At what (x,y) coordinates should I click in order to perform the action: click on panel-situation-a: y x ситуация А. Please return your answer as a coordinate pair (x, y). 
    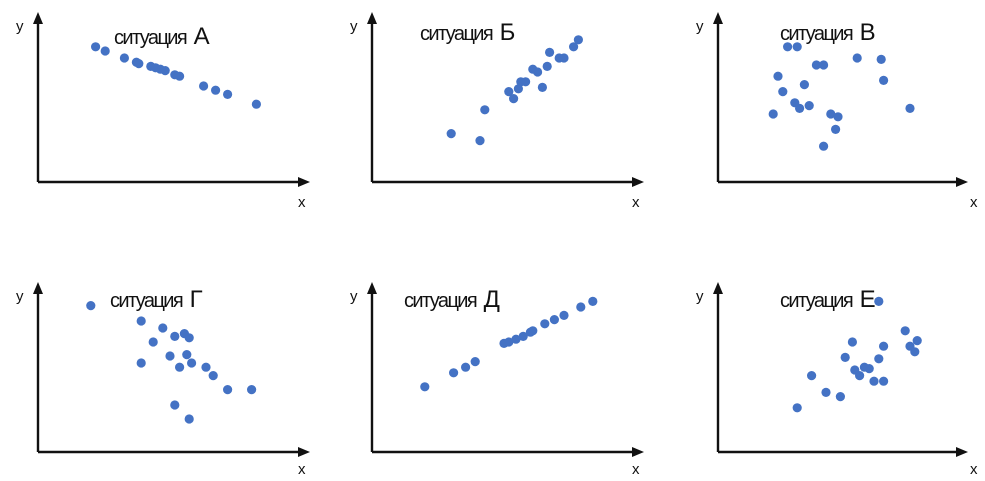
    Looking at the image, I should click on (163, 111).